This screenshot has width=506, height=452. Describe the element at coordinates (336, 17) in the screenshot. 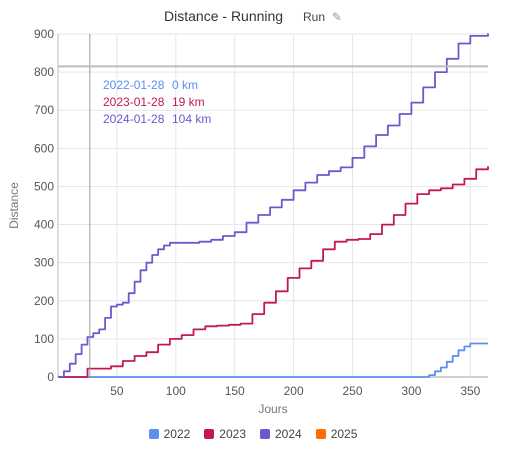

I see `pencil-icon: ✎` at that location.